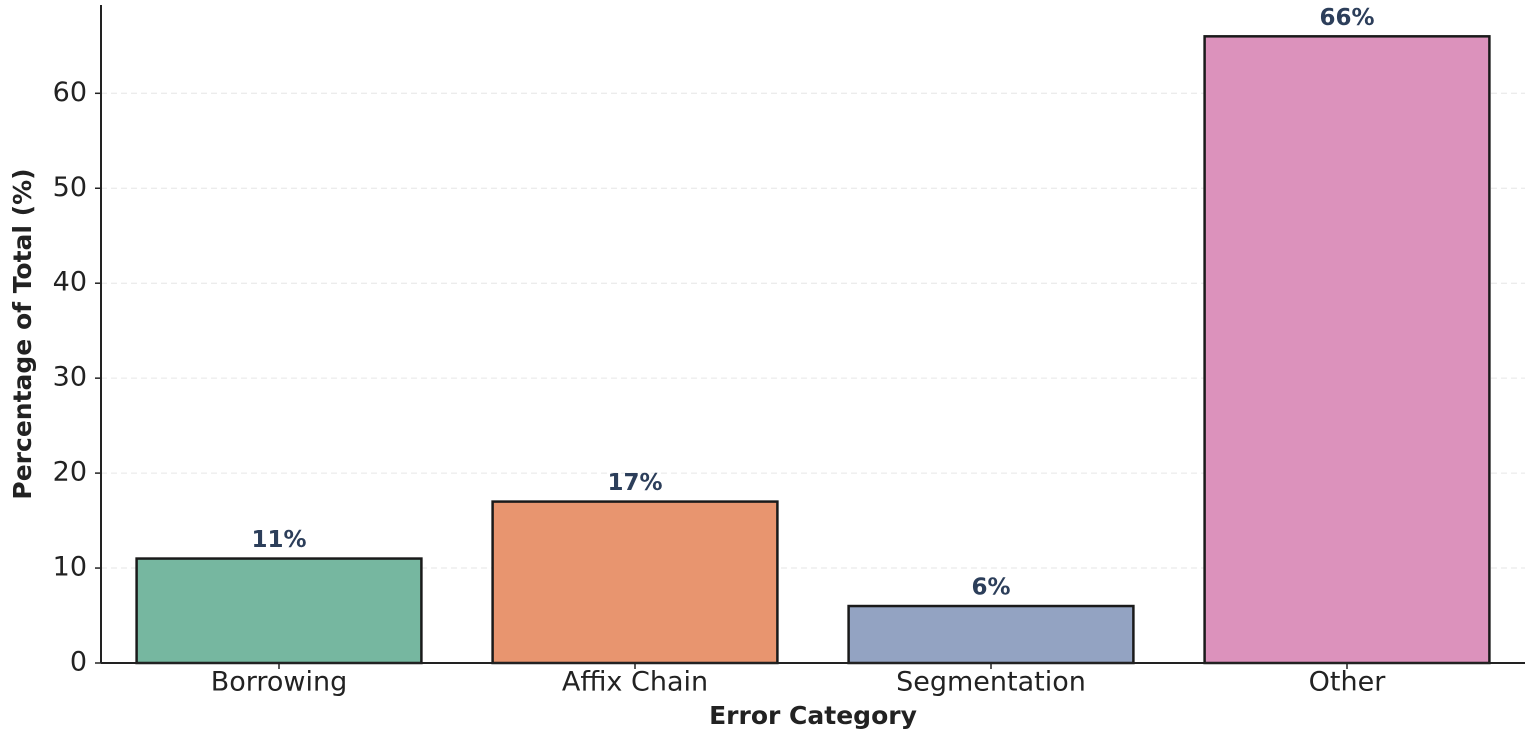  What do you see at coordinates (1348, 682) in the screenshot?
I see `x-tick-label: Other` at bounding box center [1348, 682].